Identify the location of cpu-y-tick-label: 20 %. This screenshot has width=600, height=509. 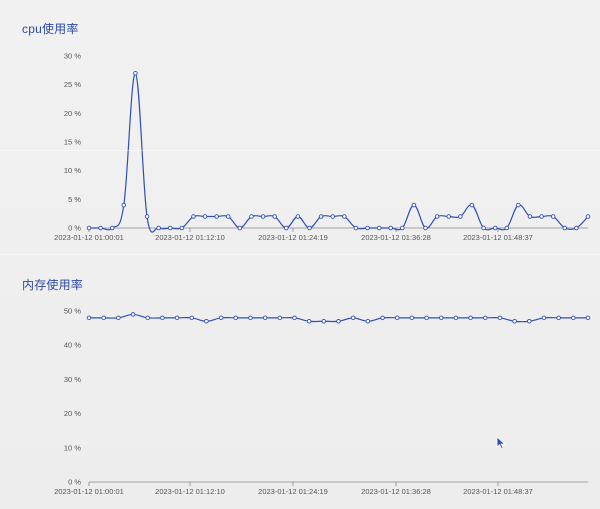
(72, 113).